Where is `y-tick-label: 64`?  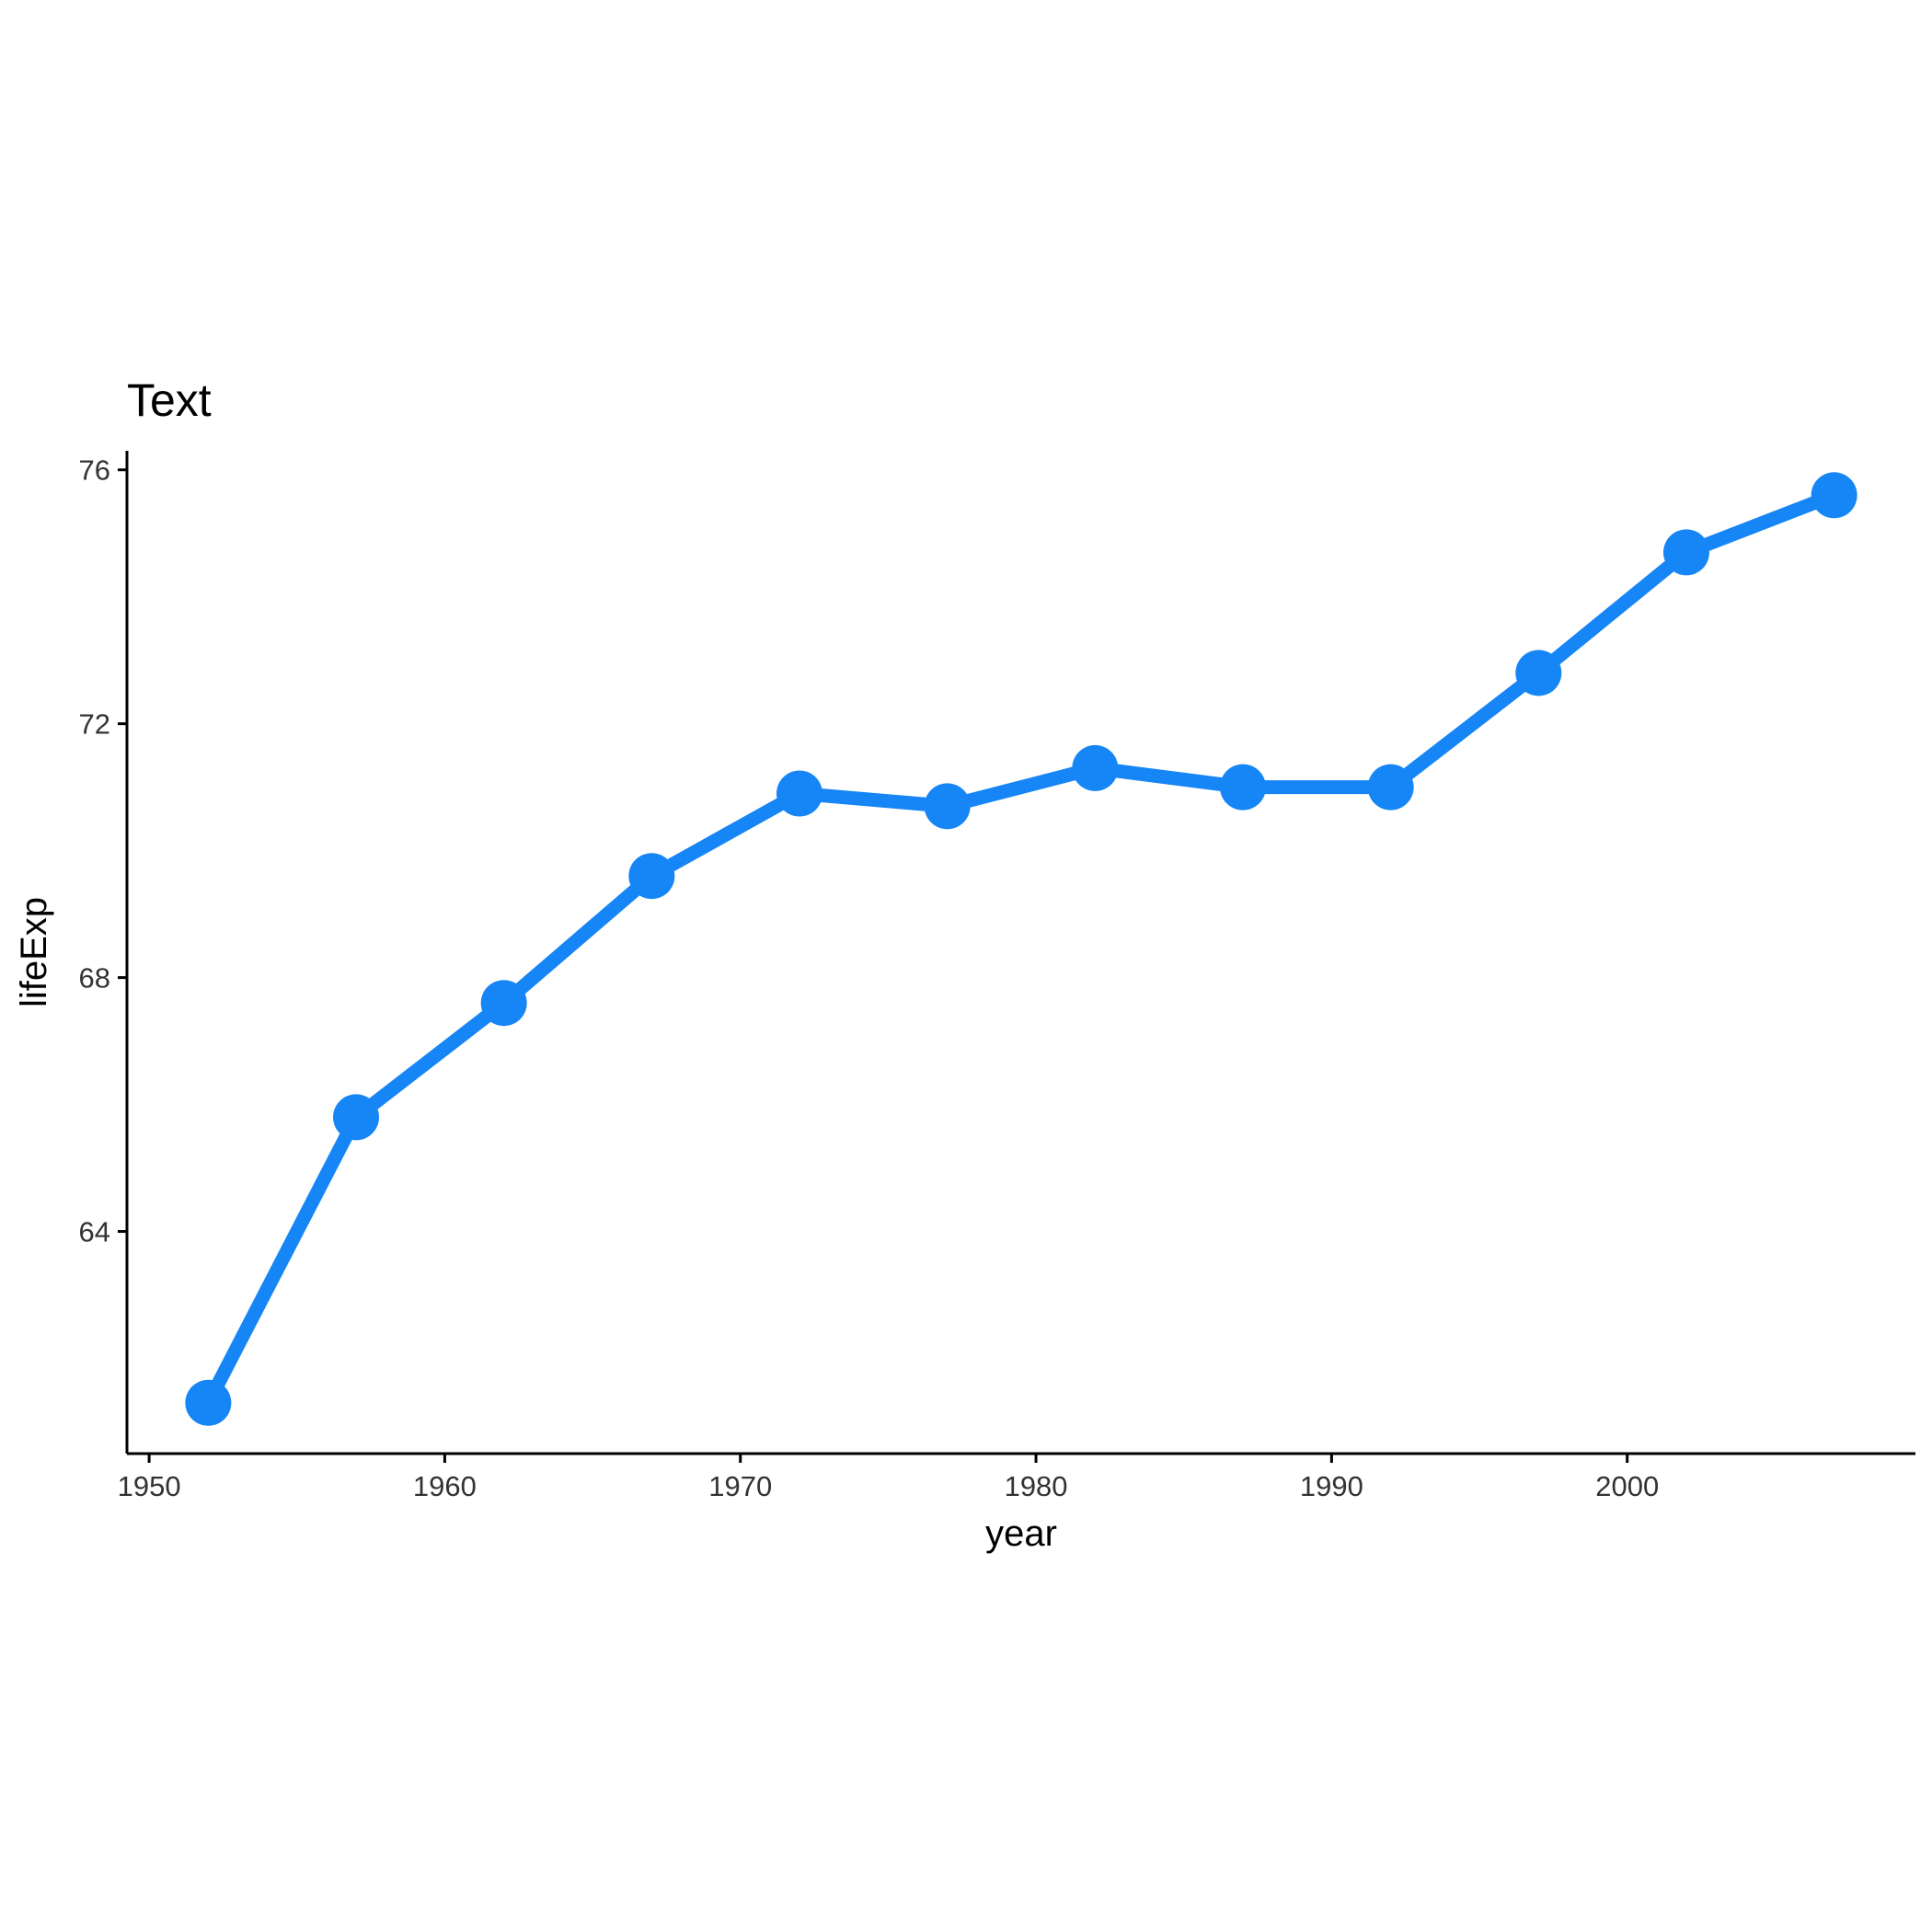 y-tick-label: 64 is located at coordinates (94, 1232).